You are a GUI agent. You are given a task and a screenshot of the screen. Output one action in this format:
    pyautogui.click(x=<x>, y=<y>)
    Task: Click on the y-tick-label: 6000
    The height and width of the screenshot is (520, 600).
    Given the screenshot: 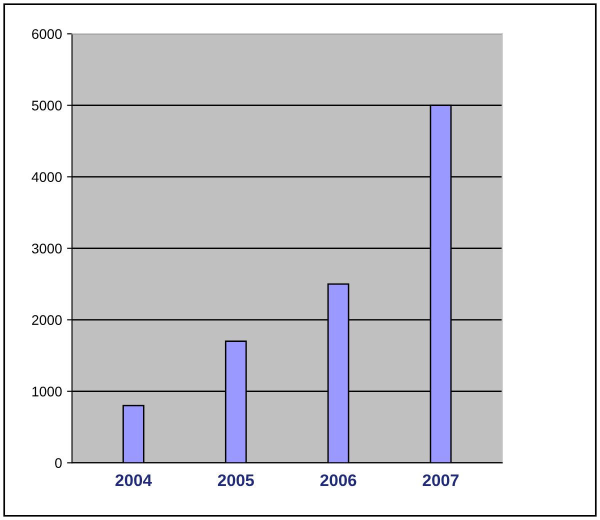 What is the action you would take?
    pyautogui.click(x=47, y=34)
    